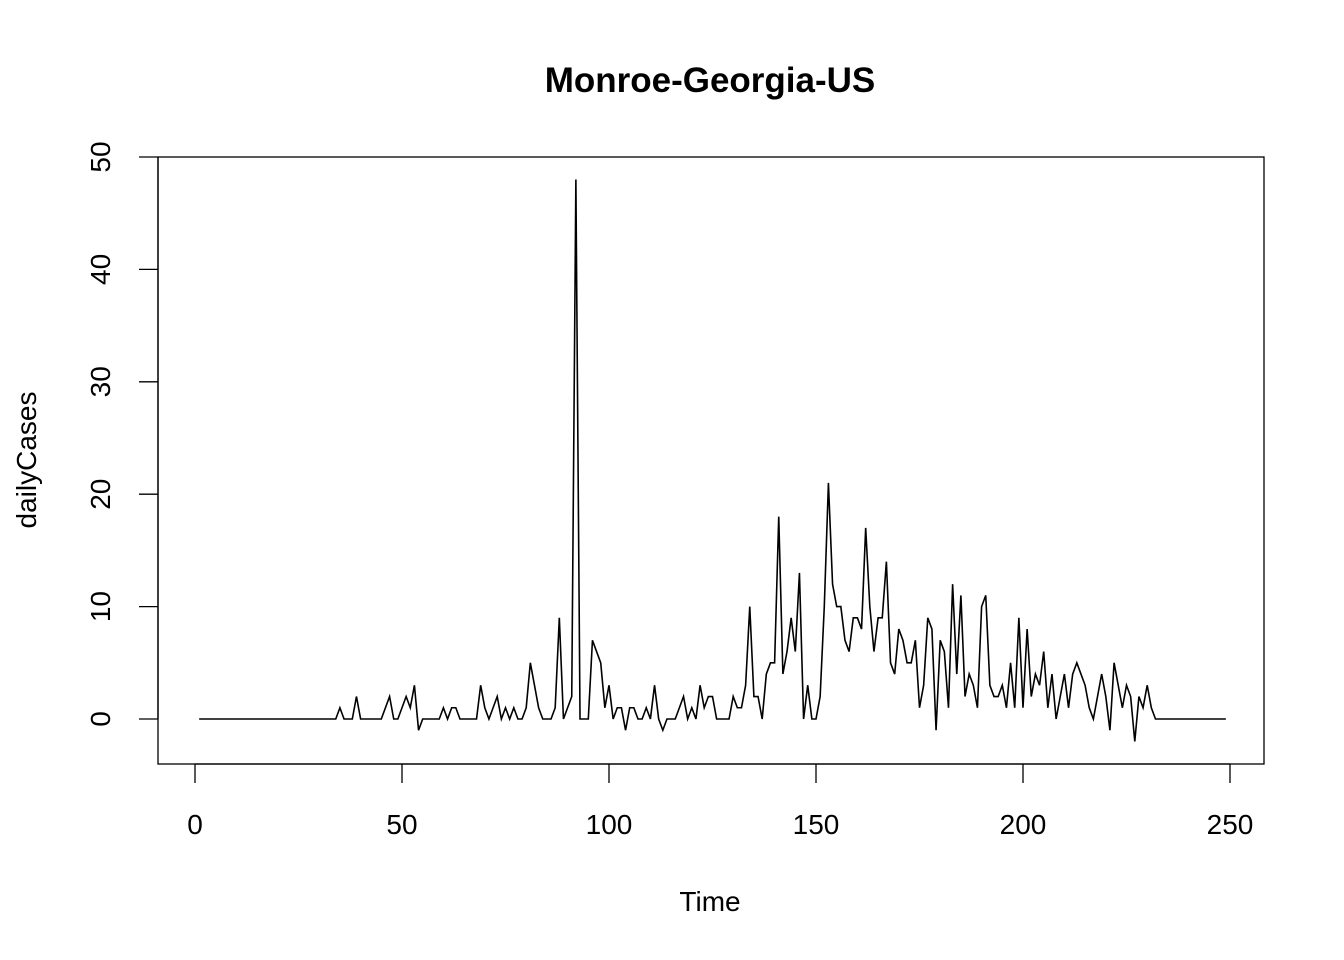 This screenshot has width=1344, height=960. Describe the element at coordinates (609, 824) in the screenshot. I see `x-tick-label: 100` at that location.